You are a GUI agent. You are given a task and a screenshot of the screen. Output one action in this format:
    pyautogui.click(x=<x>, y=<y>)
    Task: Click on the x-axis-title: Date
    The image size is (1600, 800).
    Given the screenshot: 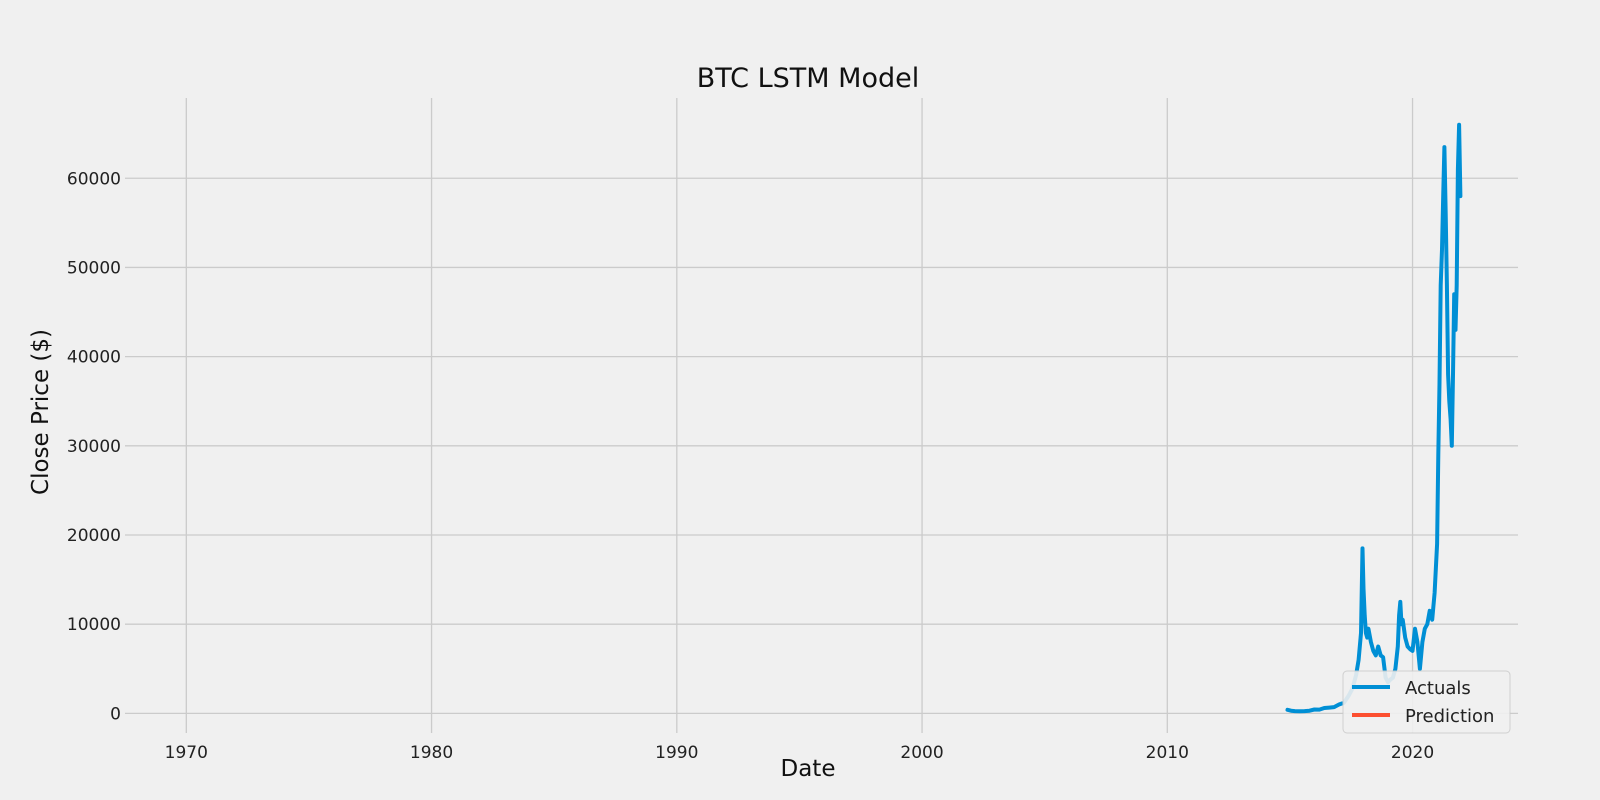 What is the action you would take?
    pyautogui.click(x=808, y=769)
    